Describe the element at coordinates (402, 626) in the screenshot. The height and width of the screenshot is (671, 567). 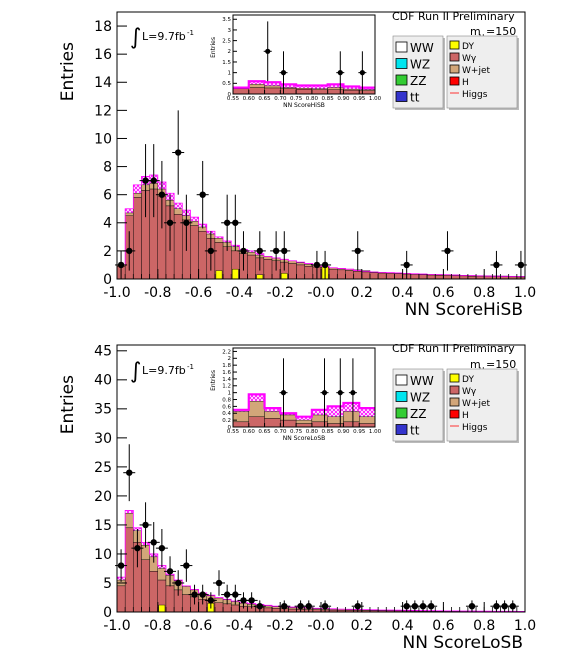
I see `x-tick-label: 0.4` at that location.